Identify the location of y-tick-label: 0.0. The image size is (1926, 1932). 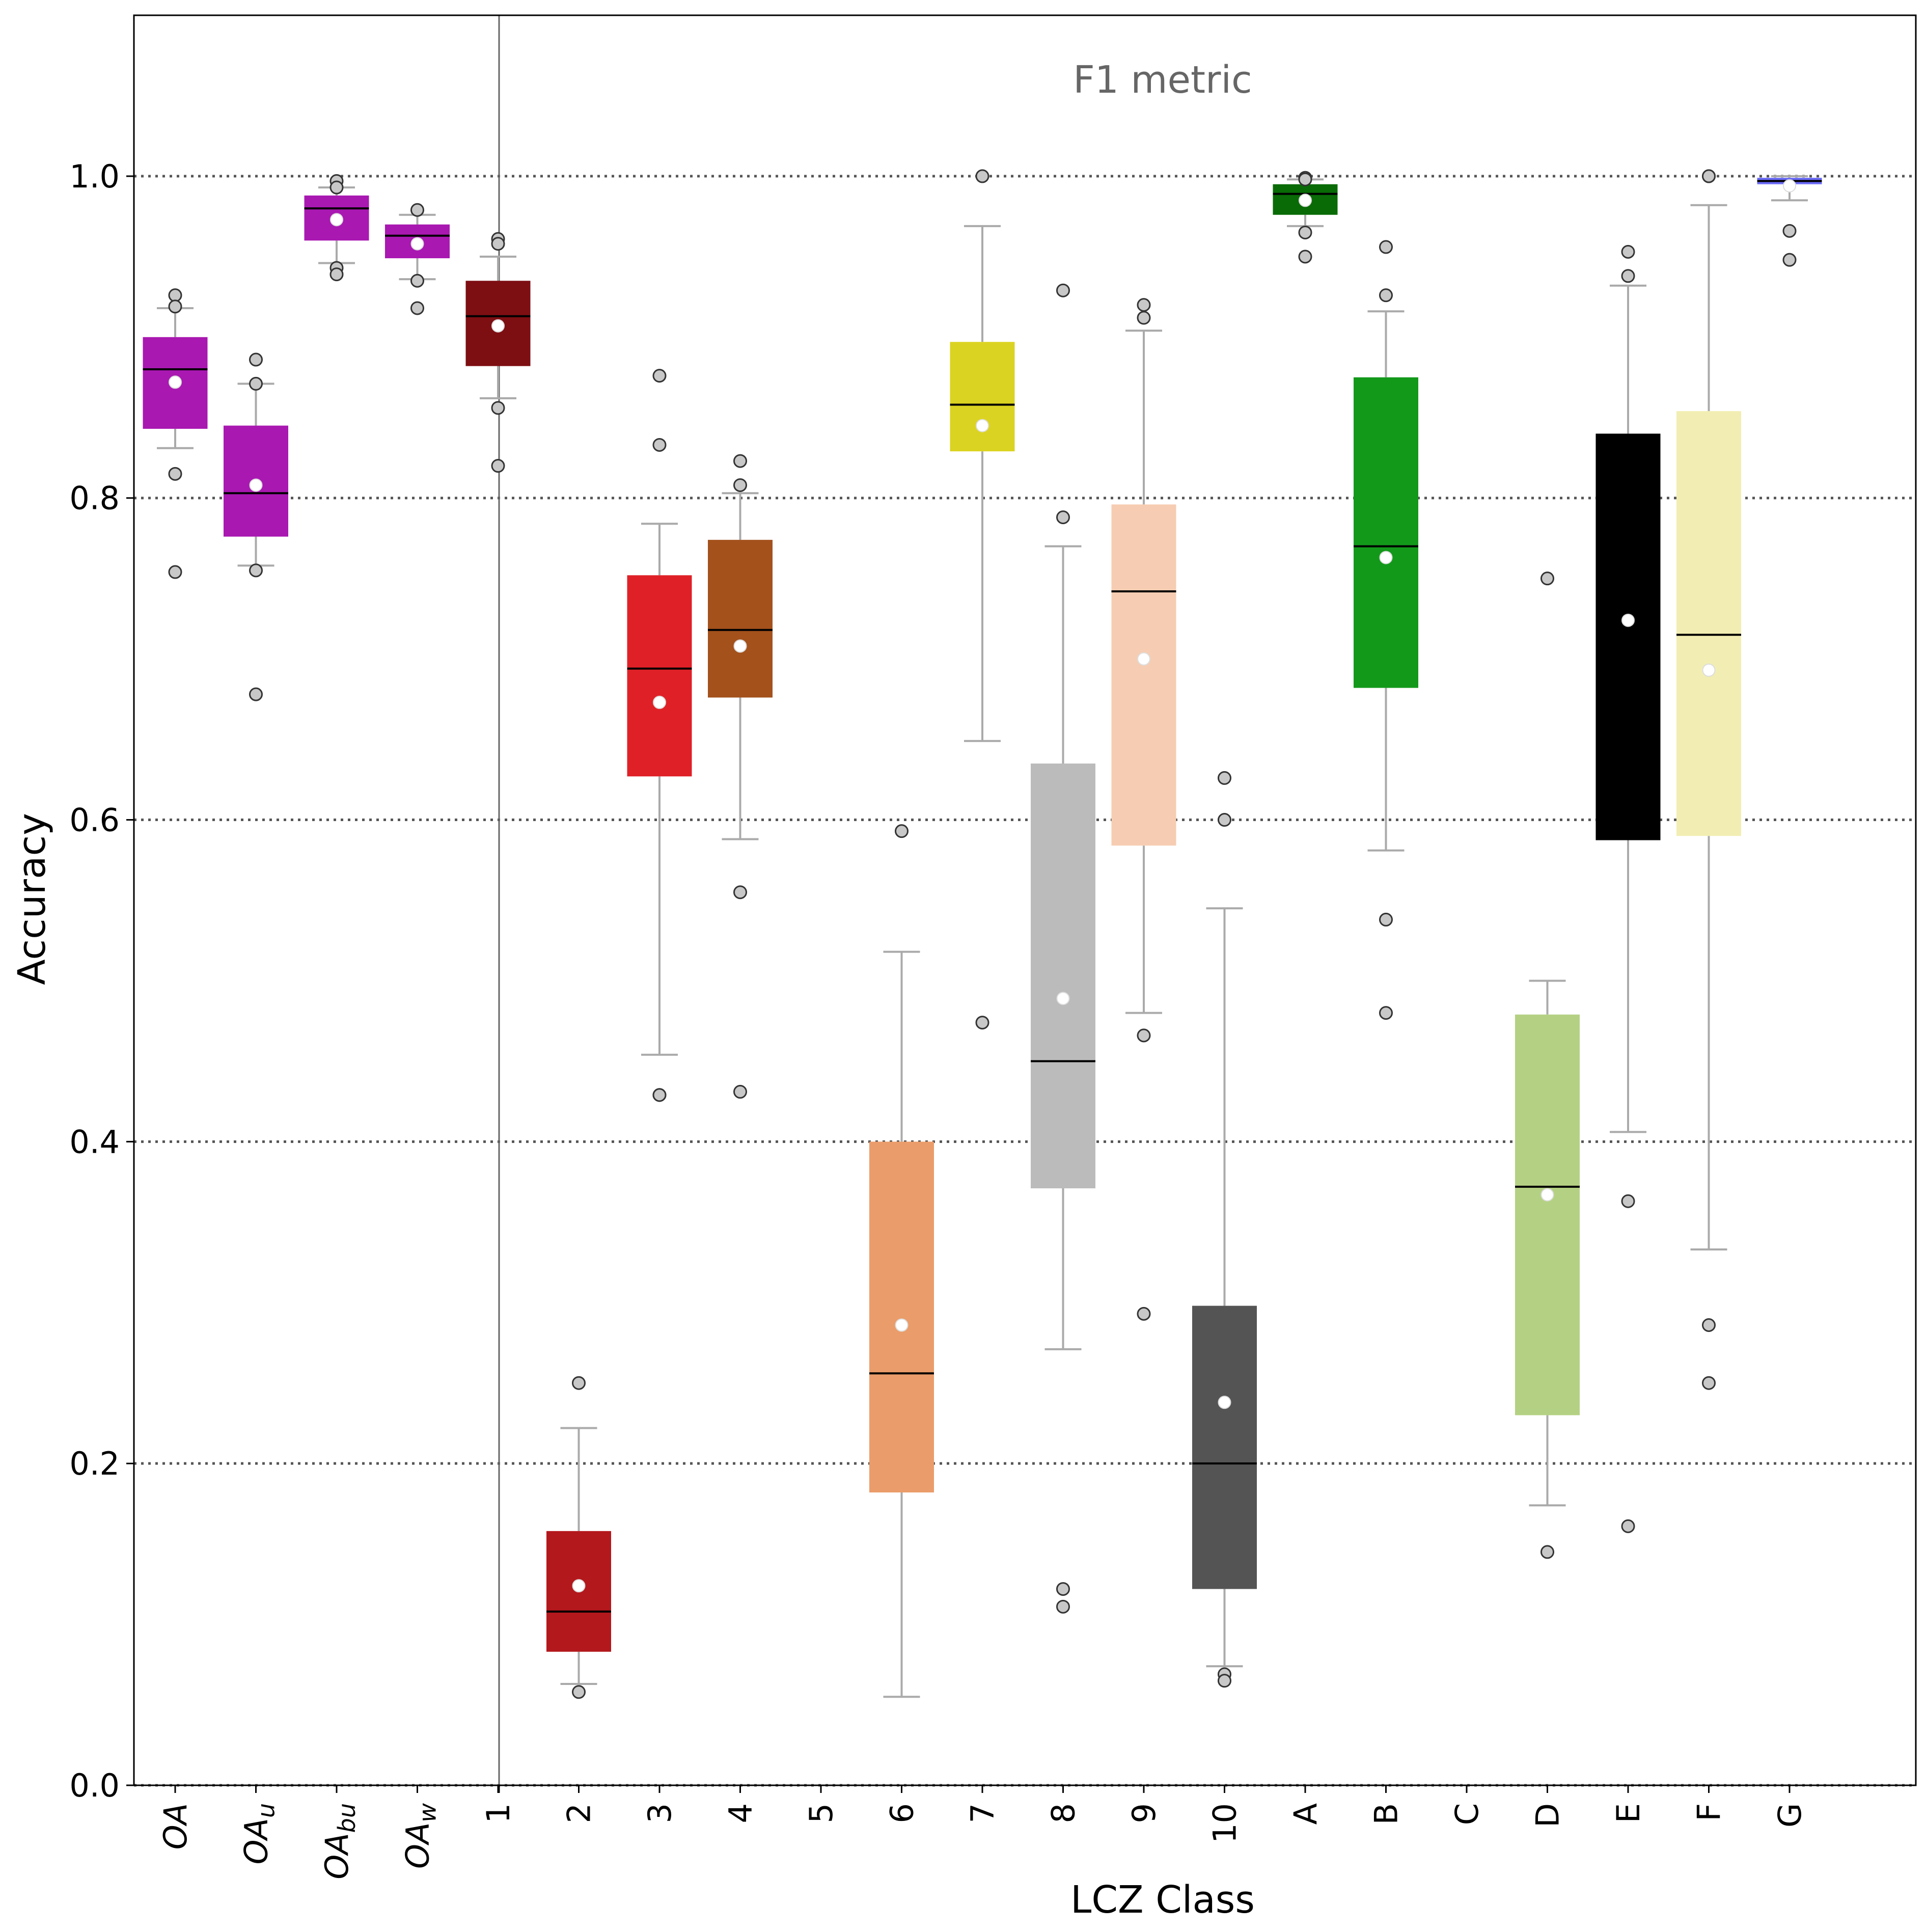
(95, 1785).